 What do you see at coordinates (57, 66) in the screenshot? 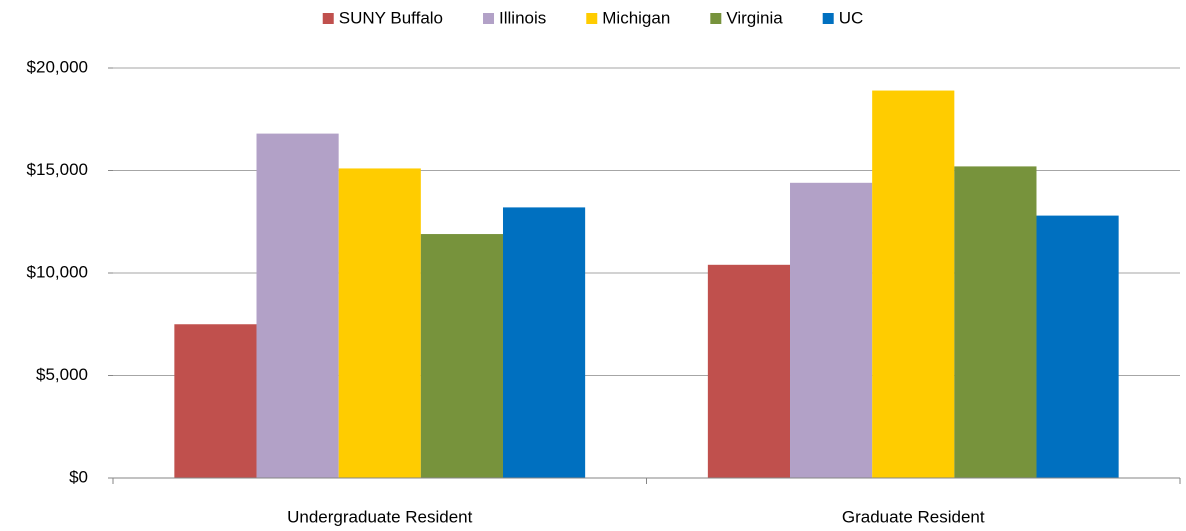
I see `y-tick-label: $20,000` at bounding box center [57, 66].